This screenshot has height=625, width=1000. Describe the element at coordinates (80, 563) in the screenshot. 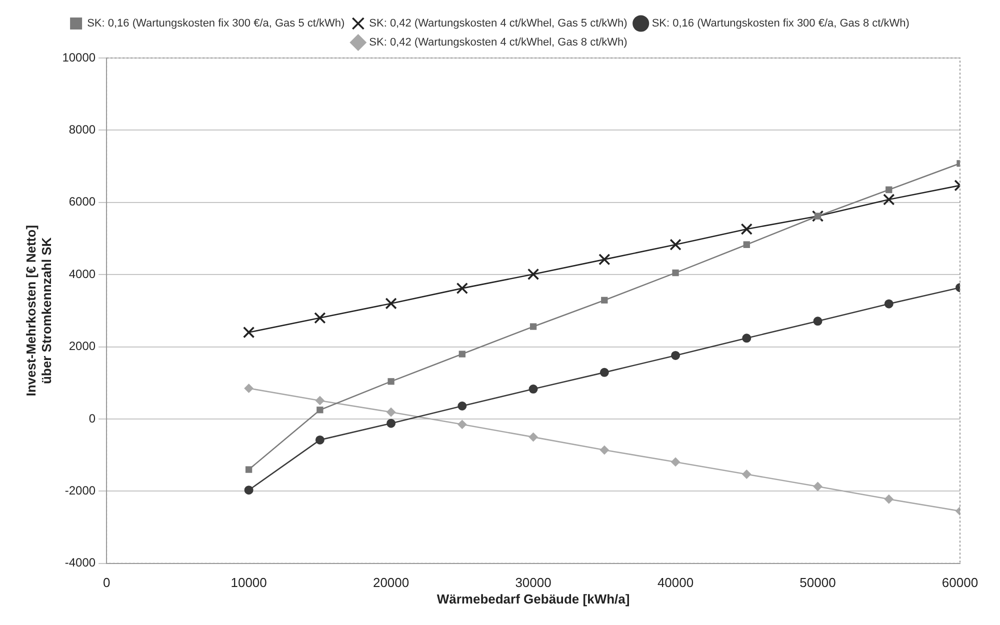

I see `y-tick-label: -4000` at that location.